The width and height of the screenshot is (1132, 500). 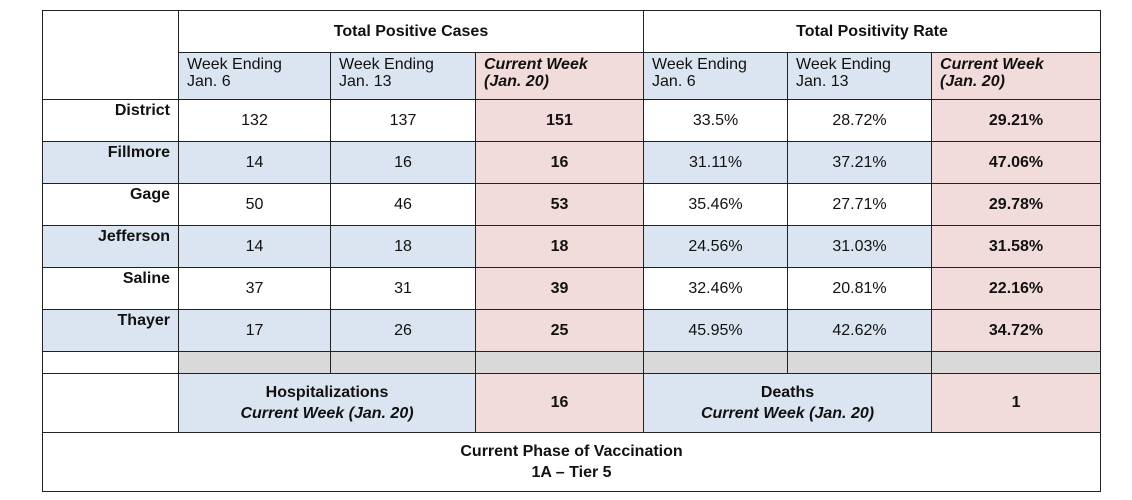 I want to click on data-row: Fillmore 14 16 16 31.11% 37.21% 47.06%, so click(x=572, y=162).